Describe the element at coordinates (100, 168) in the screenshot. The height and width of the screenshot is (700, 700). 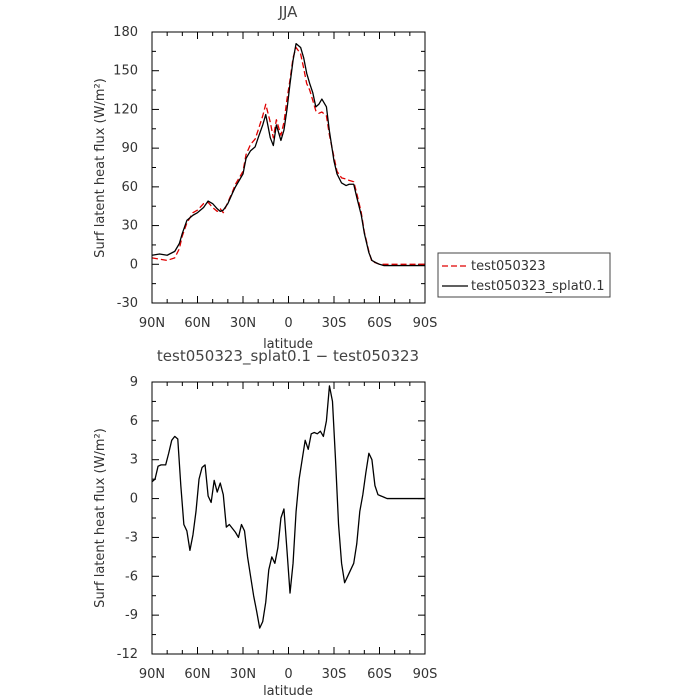
I see `top-ylabel: Surf latent heat flux (W/m²)` at that location.